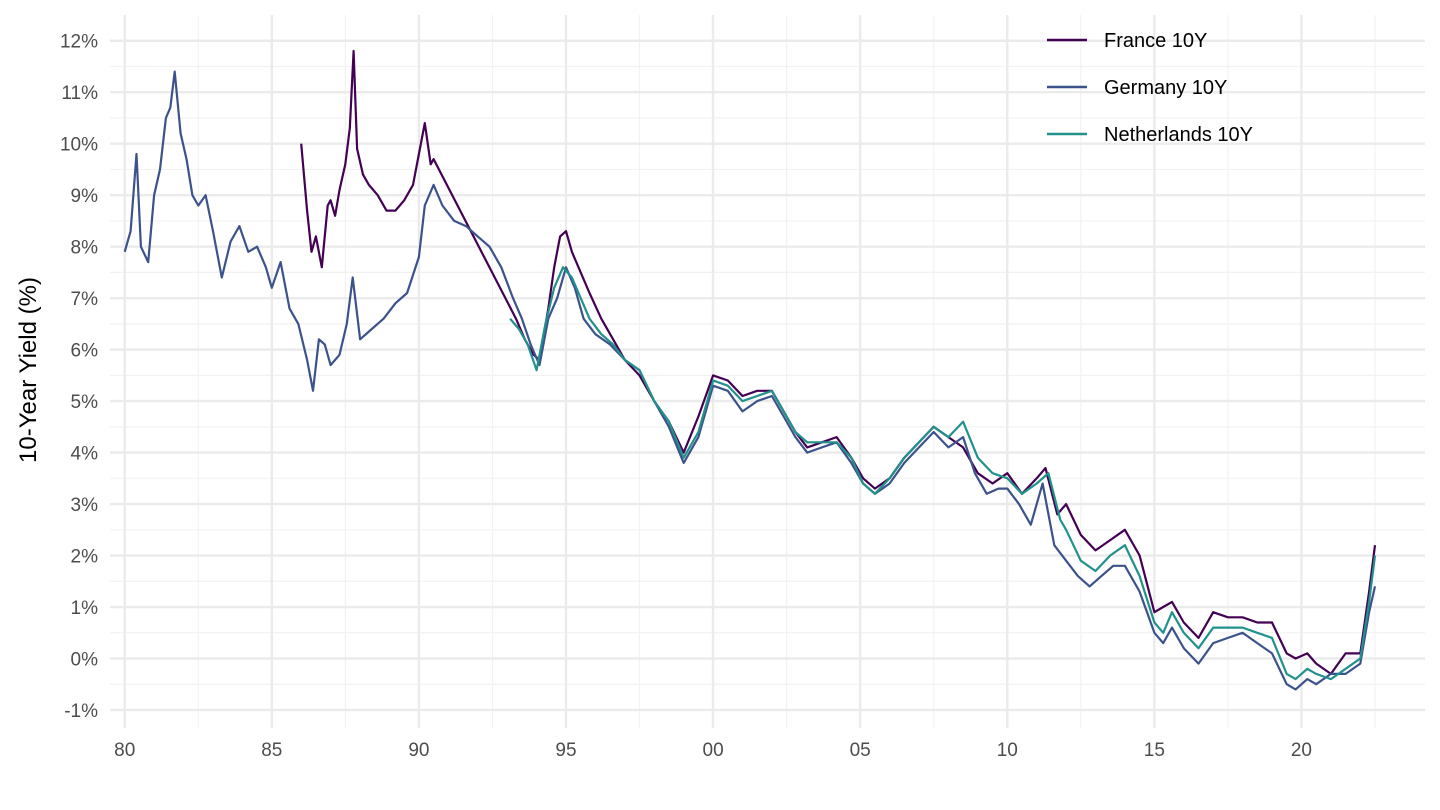 This screenshot has width=1440, height=810. Describe the element at coordinates (1165, 88) in the screenshot. I see `legend-label: Germany 10Y` at that location.